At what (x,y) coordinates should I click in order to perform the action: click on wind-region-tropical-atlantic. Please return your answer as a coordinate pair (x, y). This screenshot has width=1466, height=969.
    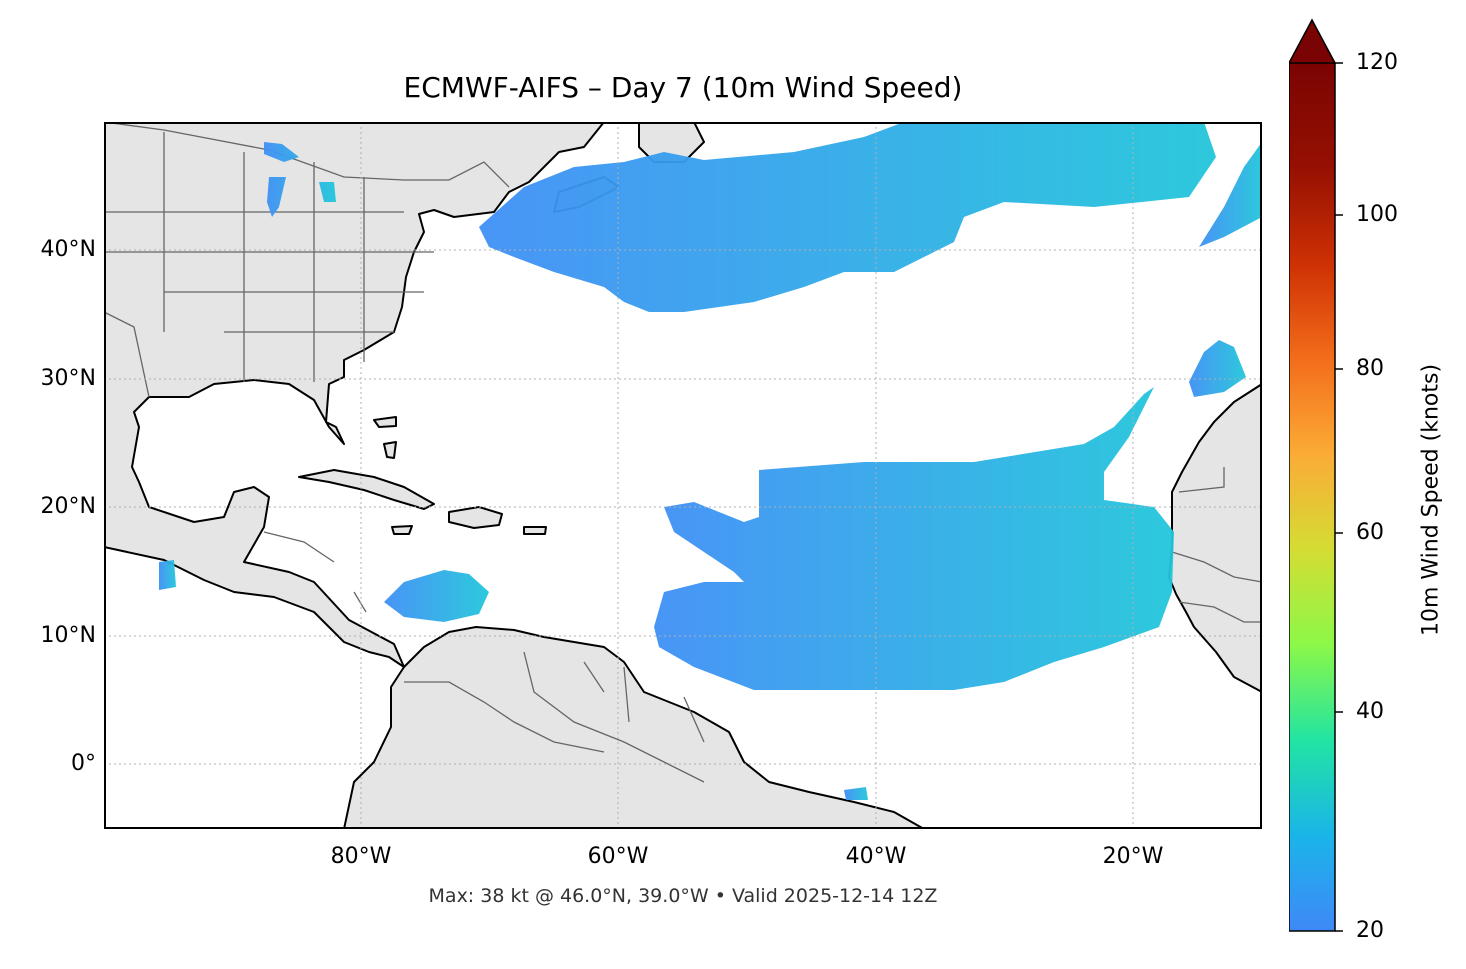
    Looking at the image, I should click on (914, 538).